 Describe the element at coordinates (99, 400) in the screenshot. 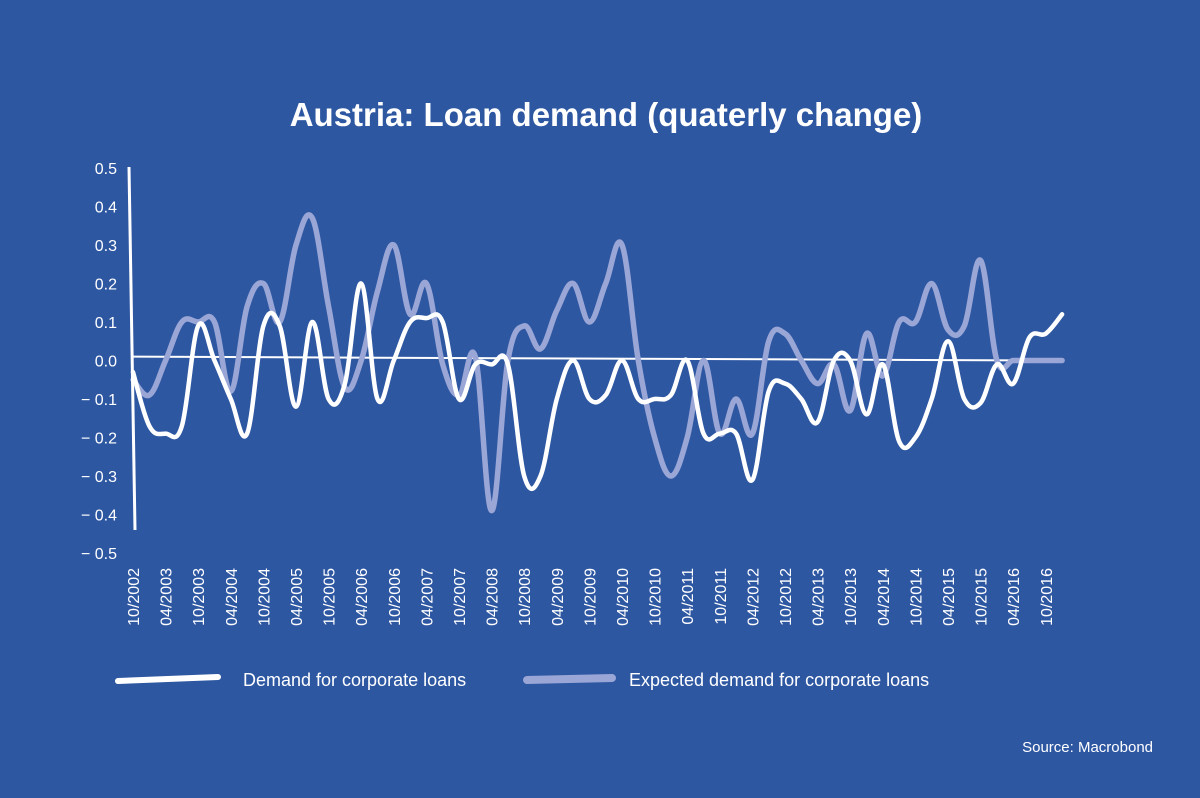

I see `y-tick-label: − 0.1` at that location.